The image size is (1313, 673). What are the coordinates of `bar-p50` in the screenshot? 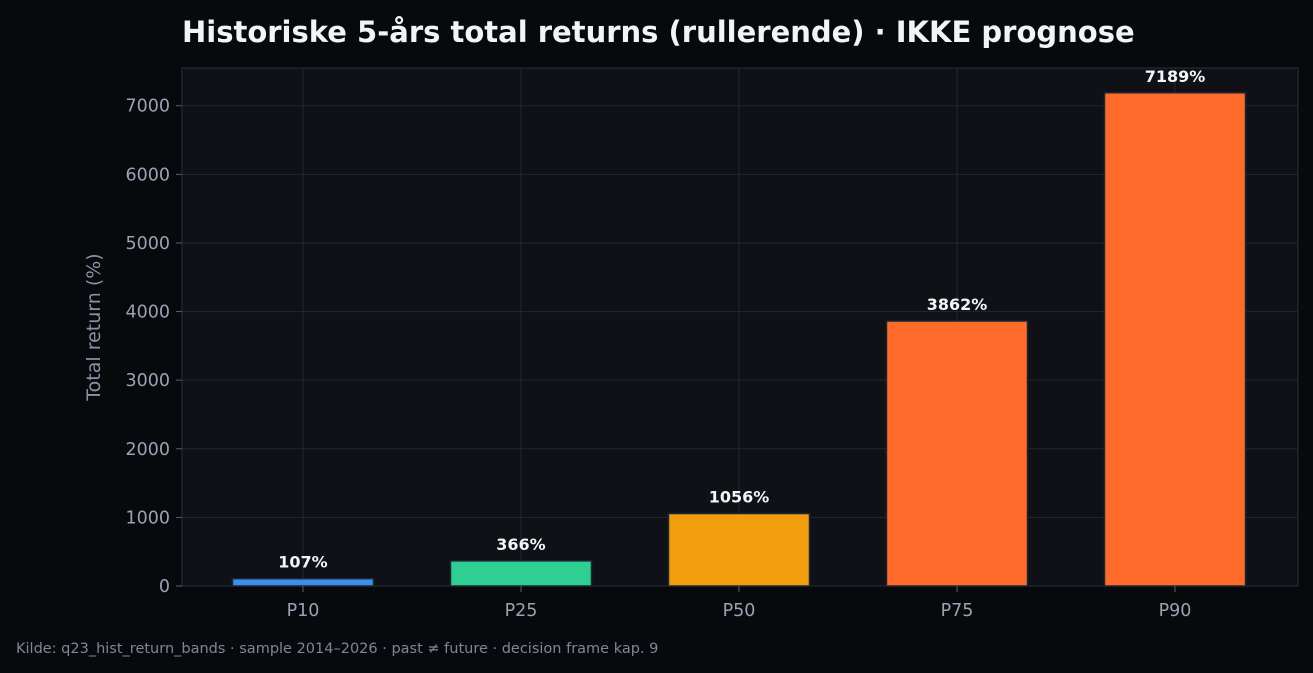 It's located at (739, 549).